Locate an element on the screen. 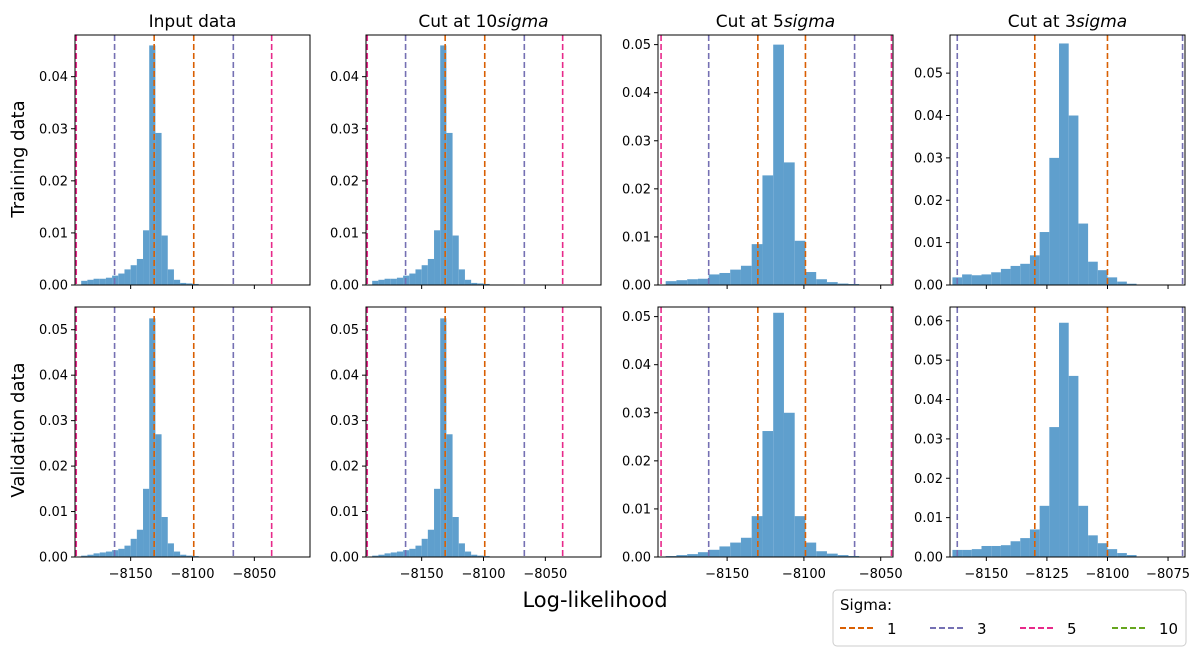 The height and width of the screenshot is (653, 1195). panel-title: Cut at 10sigma is located at coordinates (483, 22).